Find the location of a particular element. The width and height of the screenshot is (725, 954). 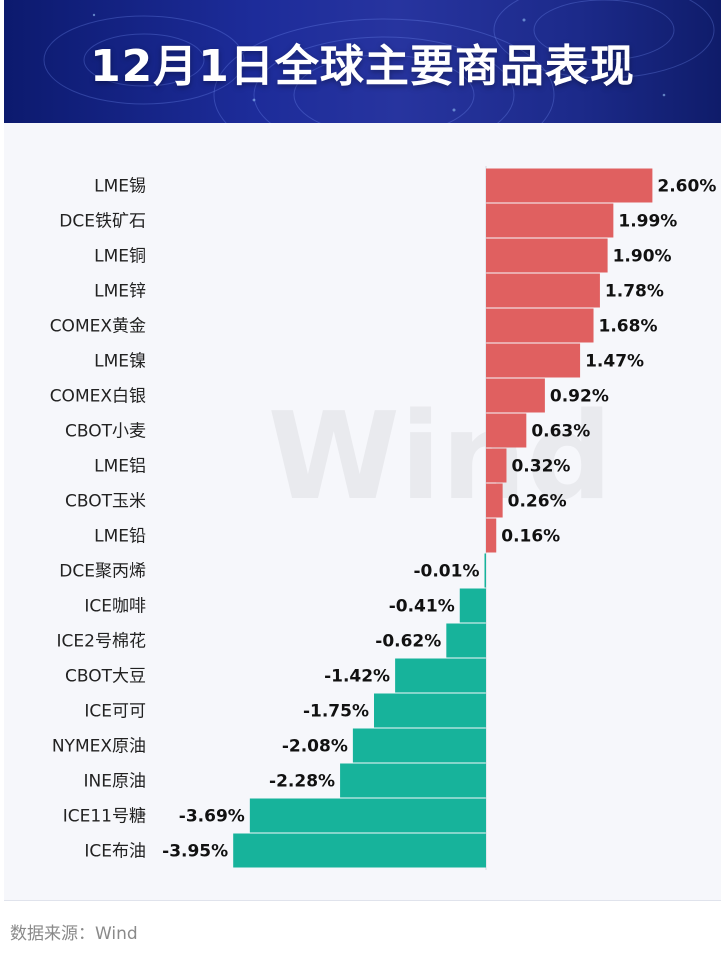

header-banner: 12月1日全球主要商品表现 is located at coordinates (362, 61).